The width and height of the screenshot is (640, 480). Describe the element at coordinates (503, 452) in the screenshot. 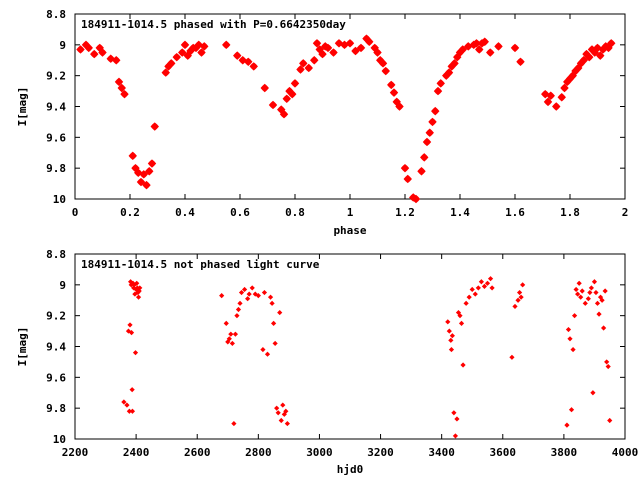

I see `x-tick-label: 3600` at that location.